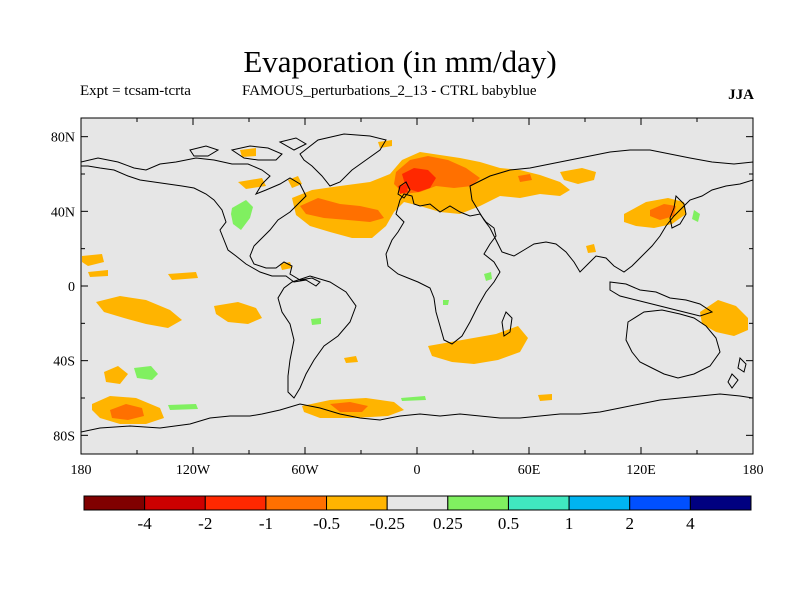 The image size is (800, 600). Describe the element at coordinates (305, 470) in the screenshot. I see `lon-label: 60W` at that location.